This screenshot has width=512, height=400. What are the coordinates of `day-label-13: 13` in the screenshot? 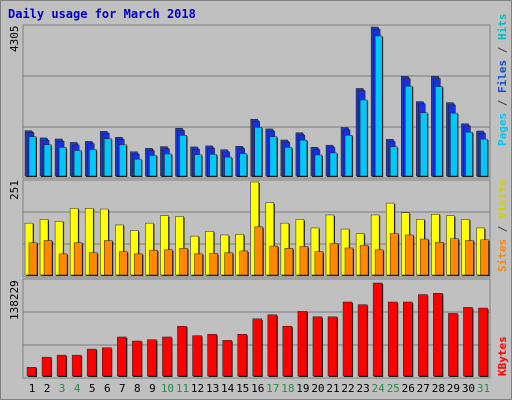 It's located at (212, 388).